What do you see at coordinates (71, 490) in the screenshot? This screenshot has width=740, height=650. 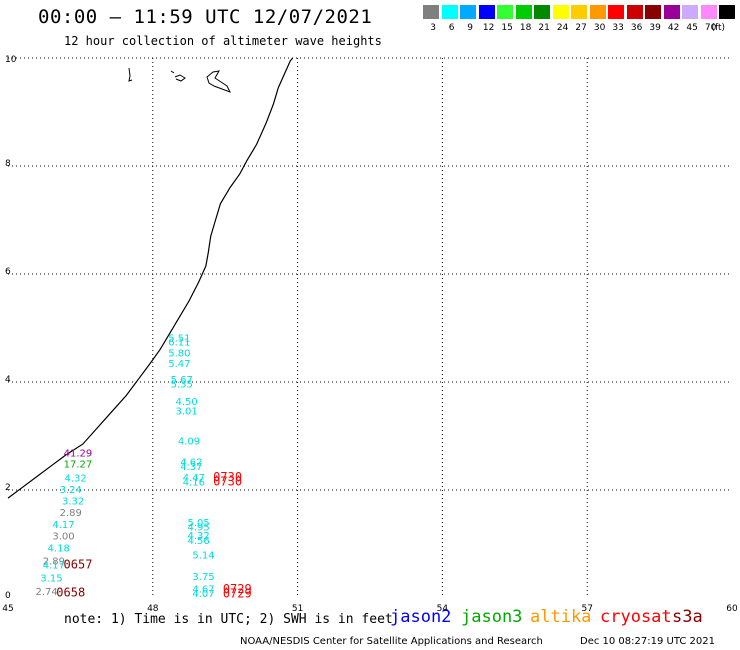 I see `wave-height-label: 3.24` at bounding box center [71, 490].